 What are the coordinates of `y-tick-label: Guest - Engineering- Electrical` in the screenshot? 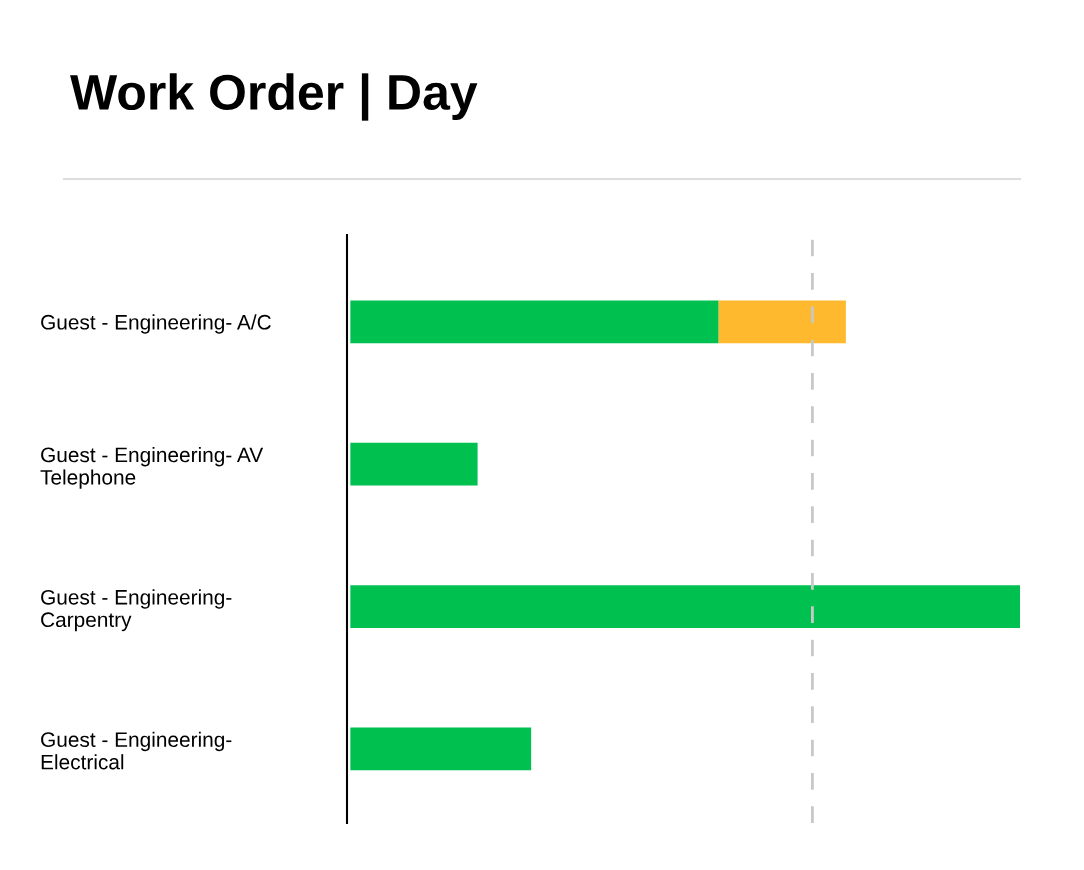 It's located at (136, 750).